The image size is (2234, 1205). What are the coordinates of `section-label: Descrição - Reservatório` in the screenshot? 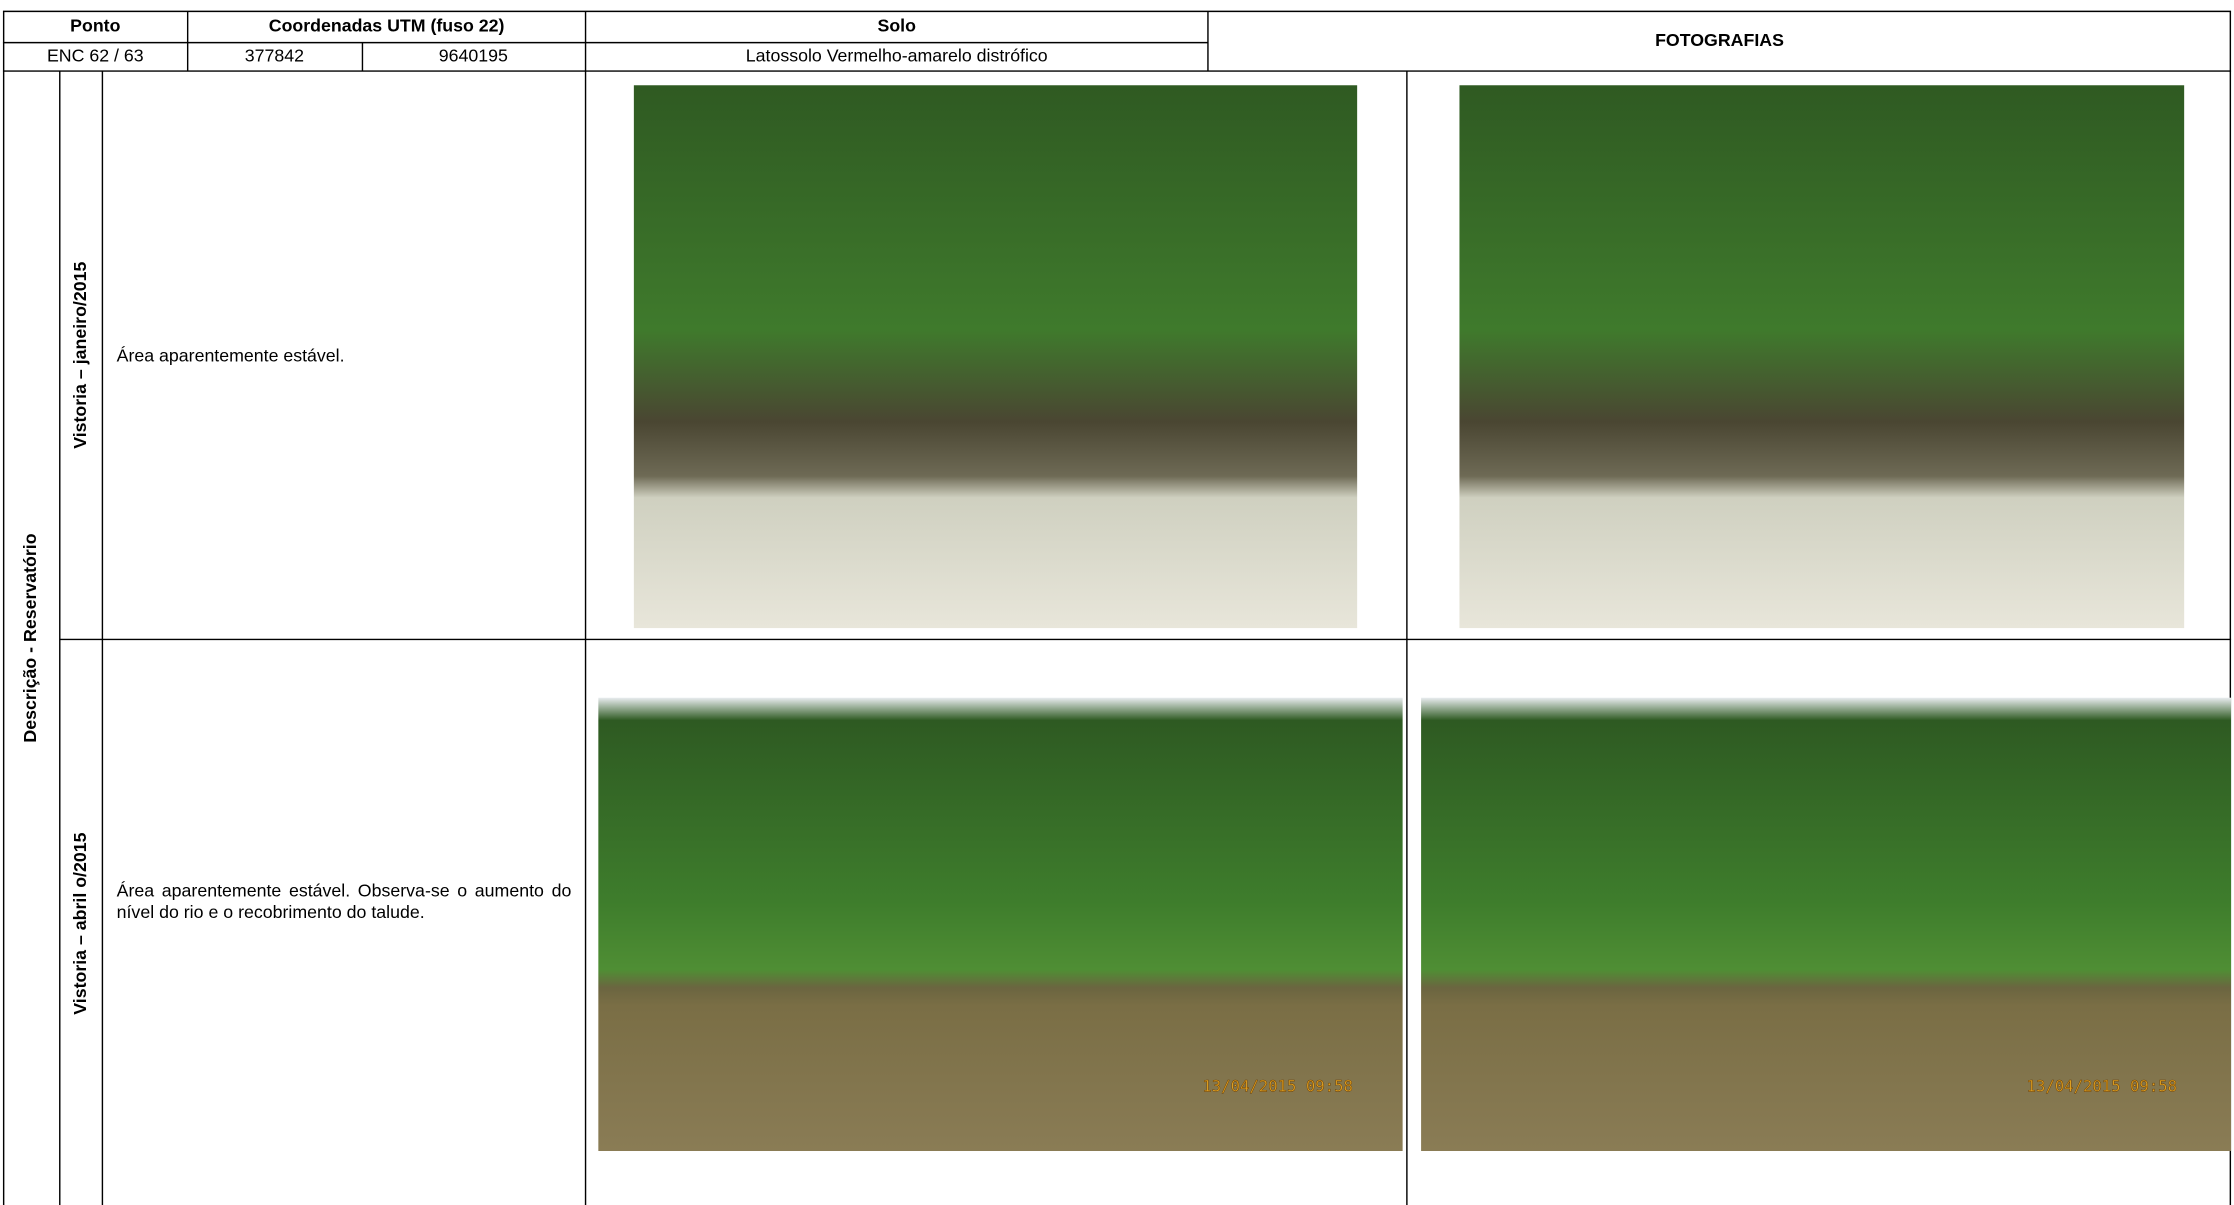 It's located at (30, 637).